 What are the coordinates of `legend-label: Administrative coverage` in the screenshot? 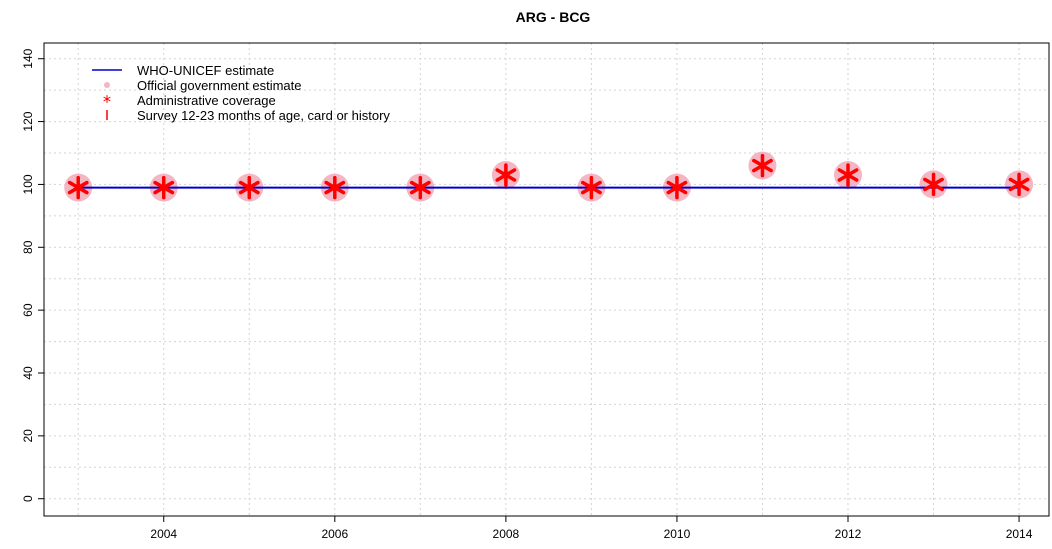 It's located at (206, 100).